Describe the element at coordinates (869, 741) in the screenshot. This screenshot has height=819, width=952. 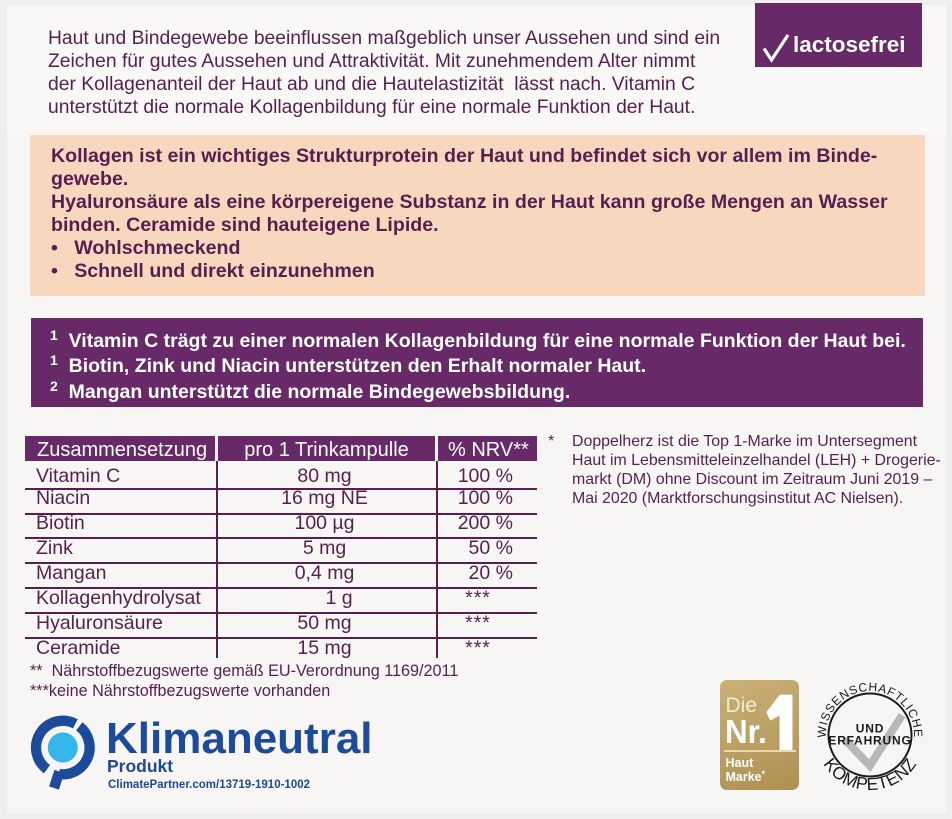
I see `svg-text: ERFAHRUNG` at that location.